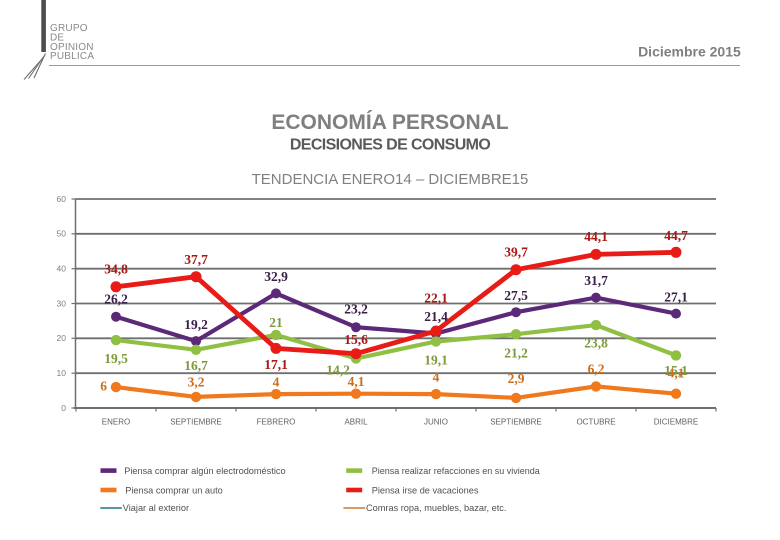  I want to click on svg-text: 15,1, so click(676, 370).